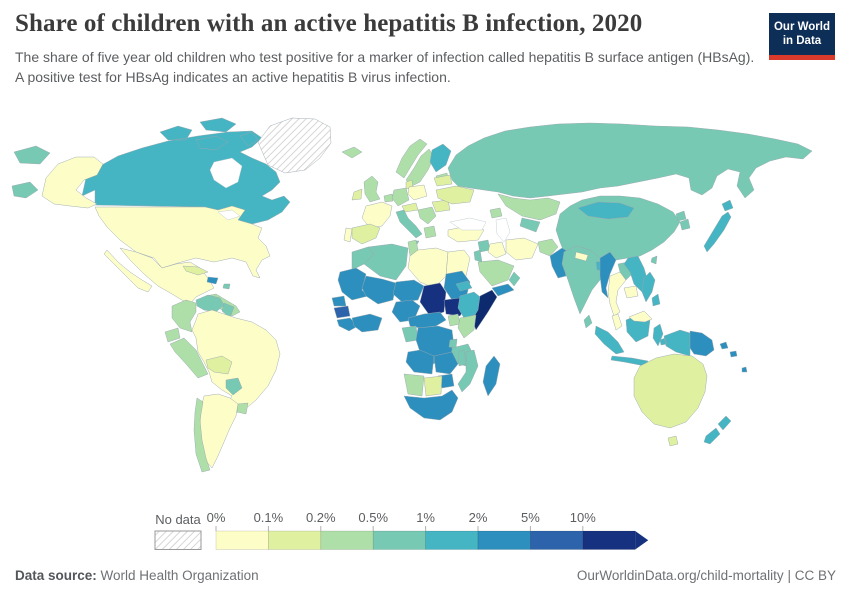  I want to click on region-puerto-rico: Puerto Rico, so click(226, 286).